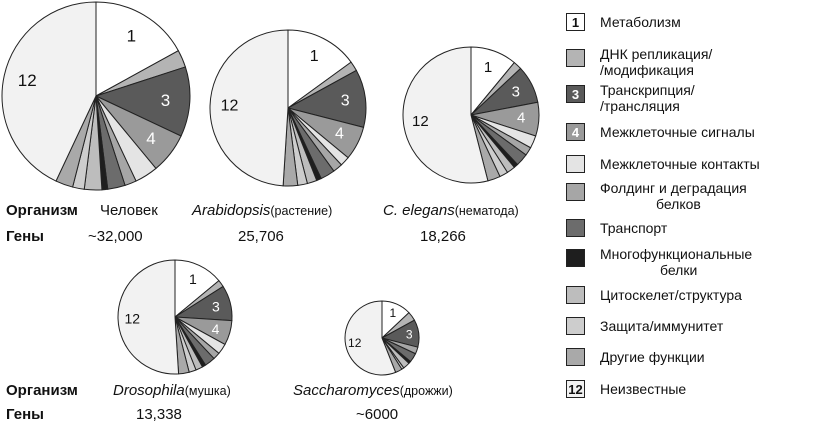 The width and height of the screenshot is (818, 430). What do you see at coordinates (207, 391) in the screenshot?
I see `organism-note: (мушка)` at bounding box center [207, 391].